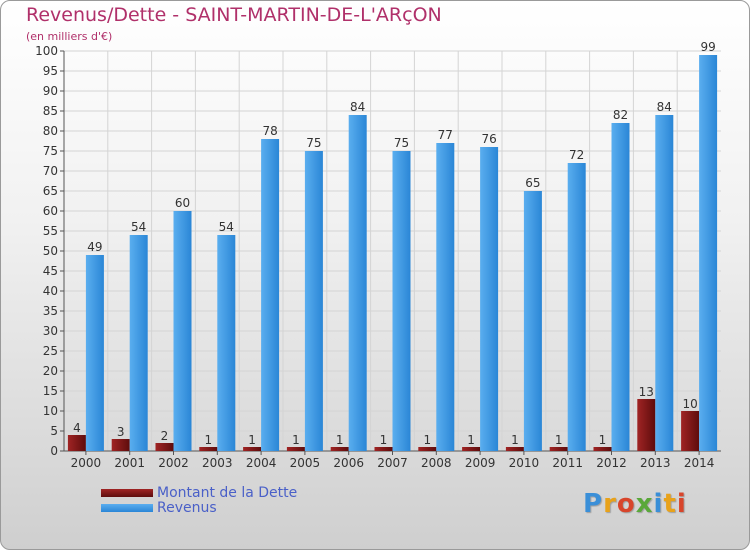 This screenshot has height=550, width=750. What do you see at coordinates (699, 463) in the screenshot?
I see `x-tick-label-2014: 2014` at bounding box center [699, 463].